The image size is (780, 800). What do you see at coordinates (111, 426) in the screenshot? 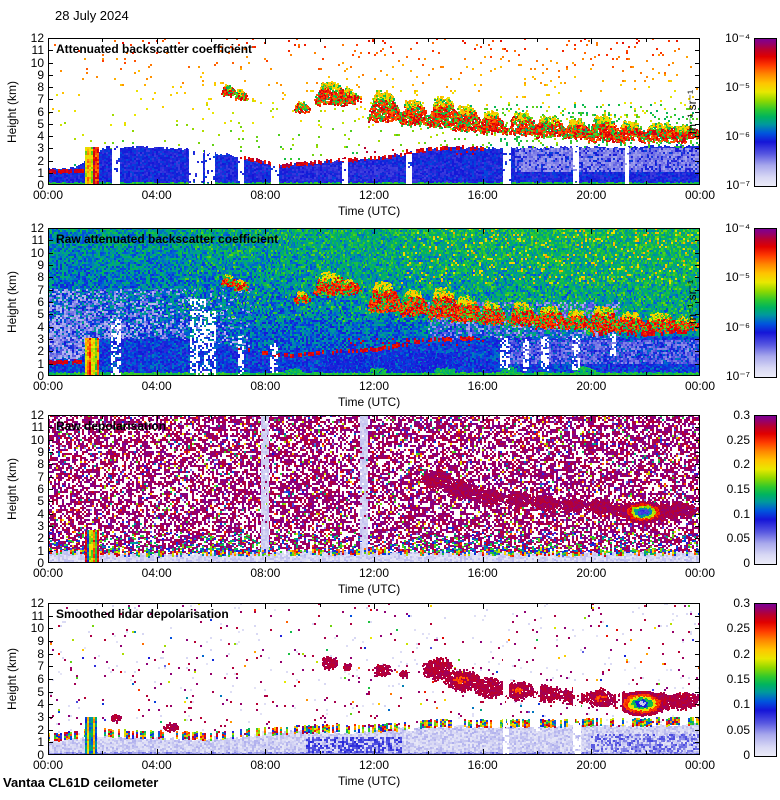
I see `panel-3-title: Raw depolarisation` at bounding box center [111, 426].